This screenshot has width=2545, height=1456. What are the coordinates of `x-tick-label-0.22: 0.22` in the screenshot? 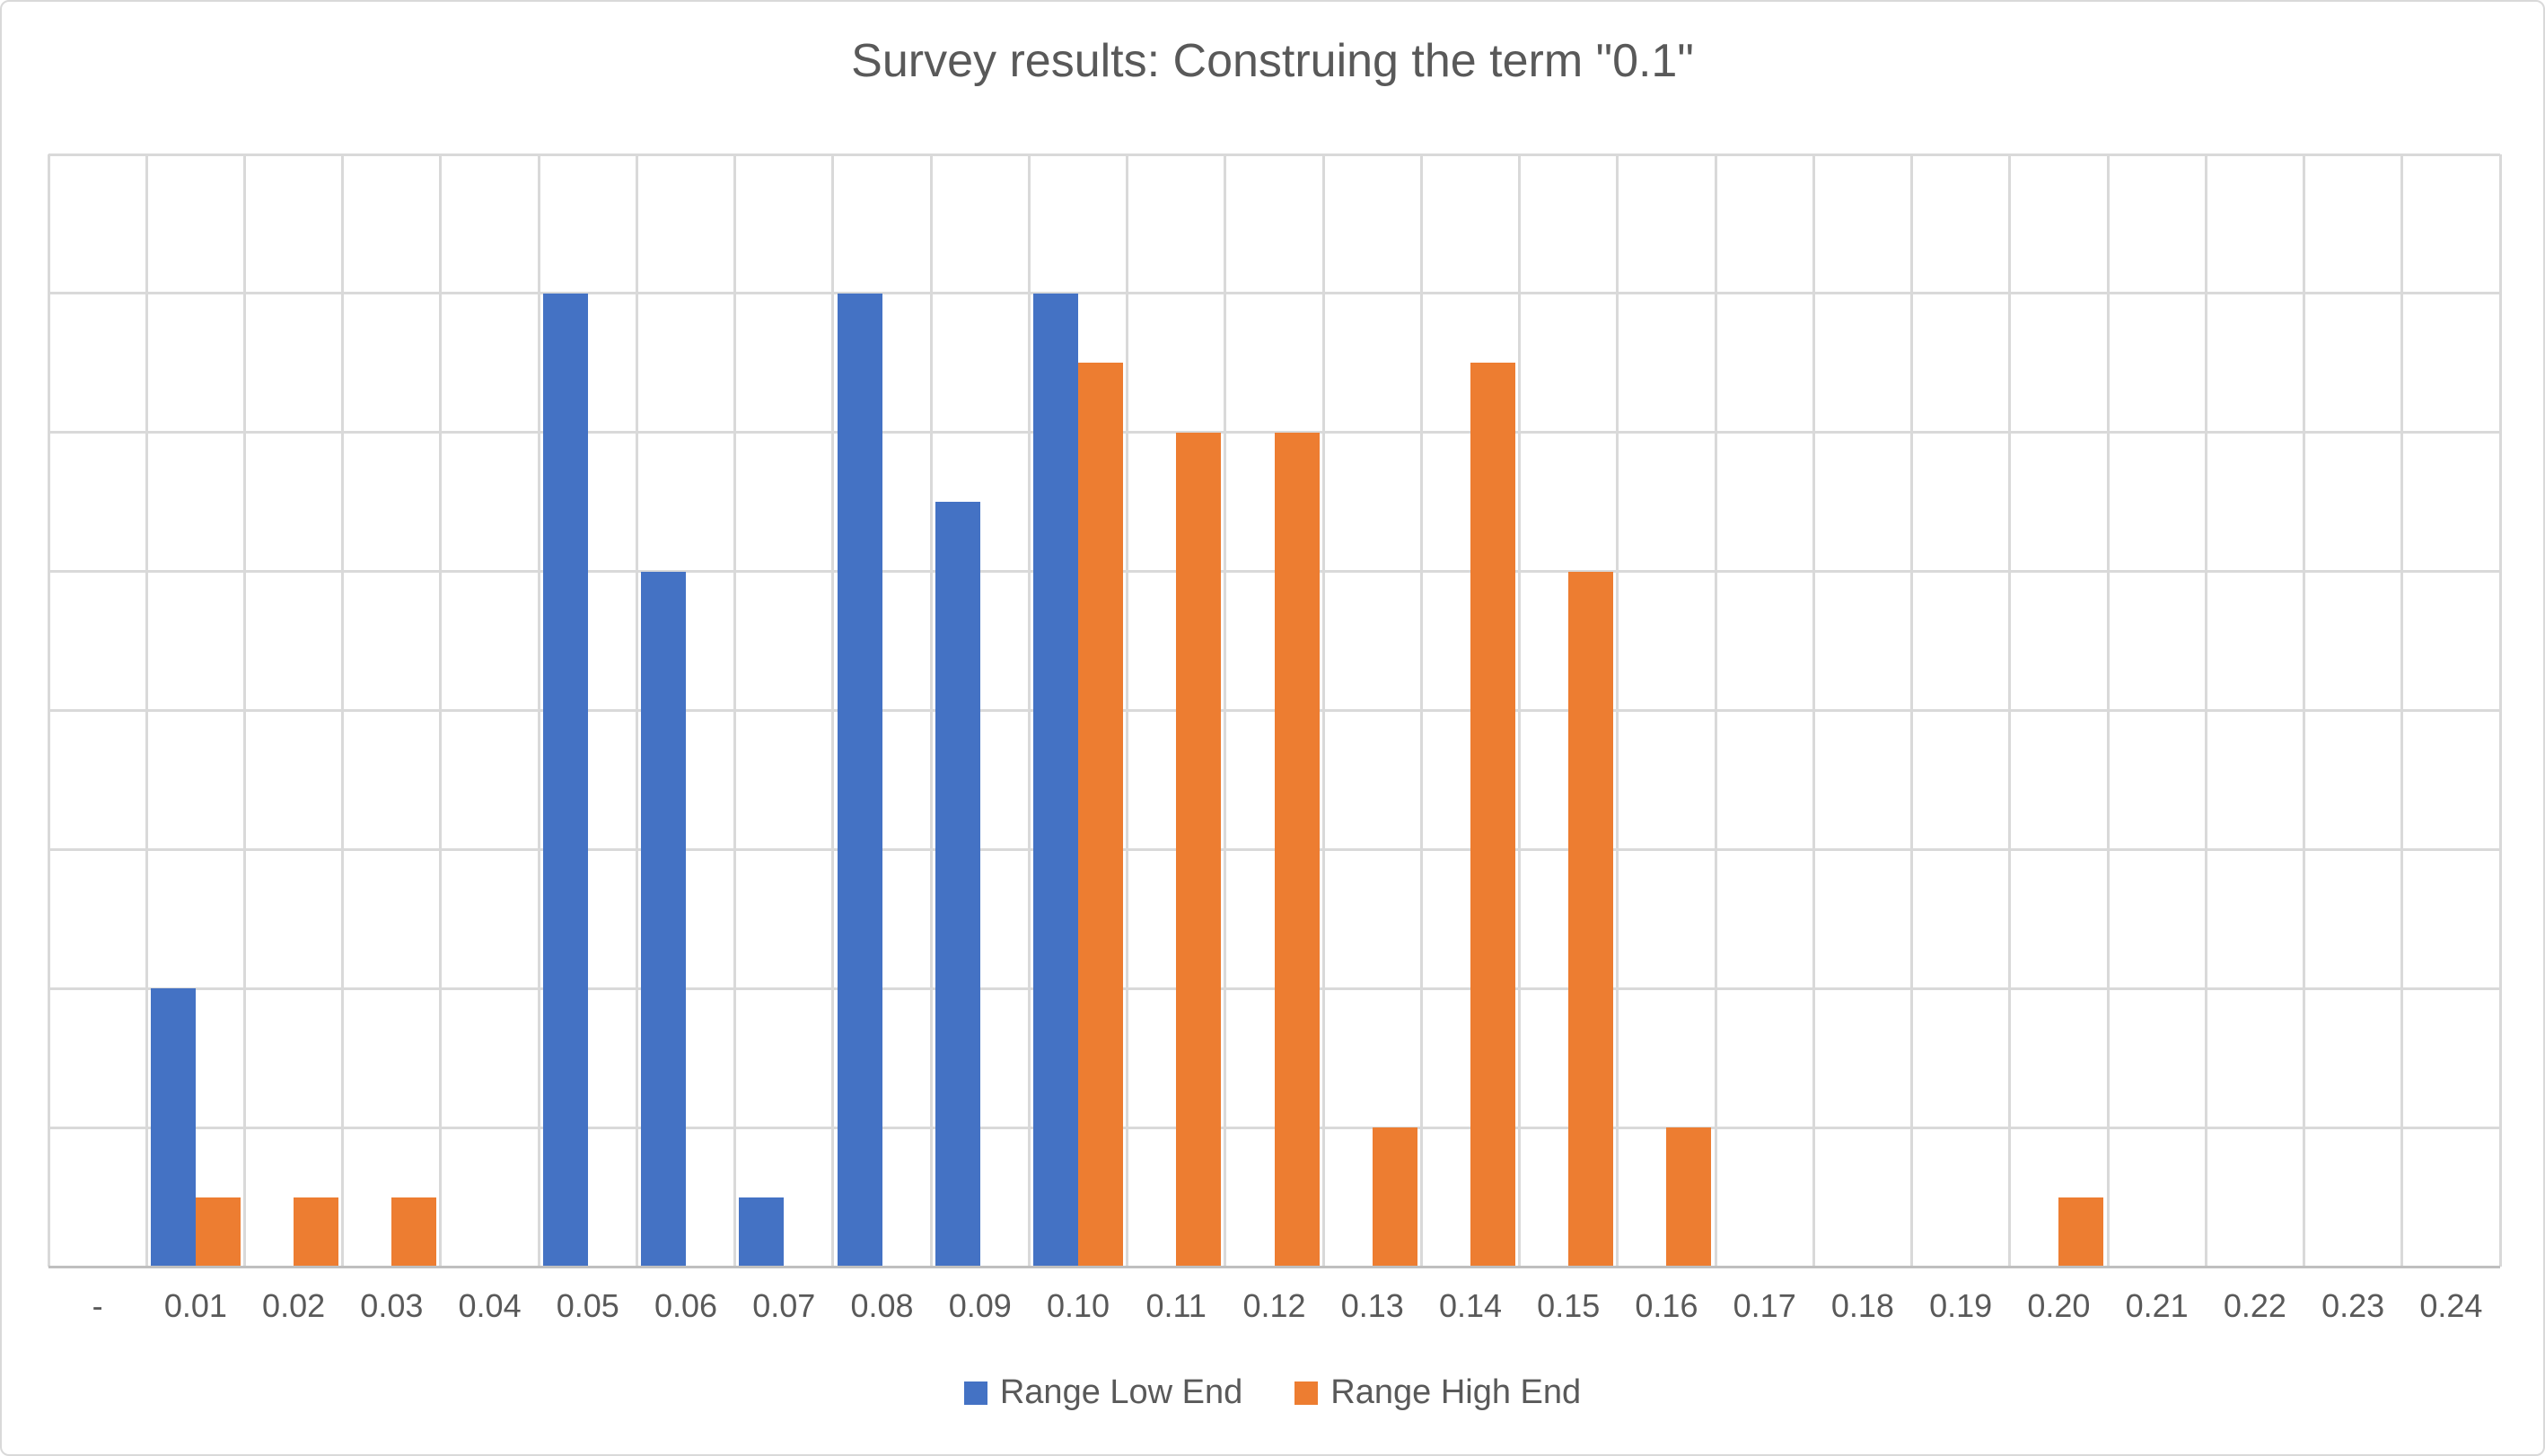 It's located at (2254, 1305).